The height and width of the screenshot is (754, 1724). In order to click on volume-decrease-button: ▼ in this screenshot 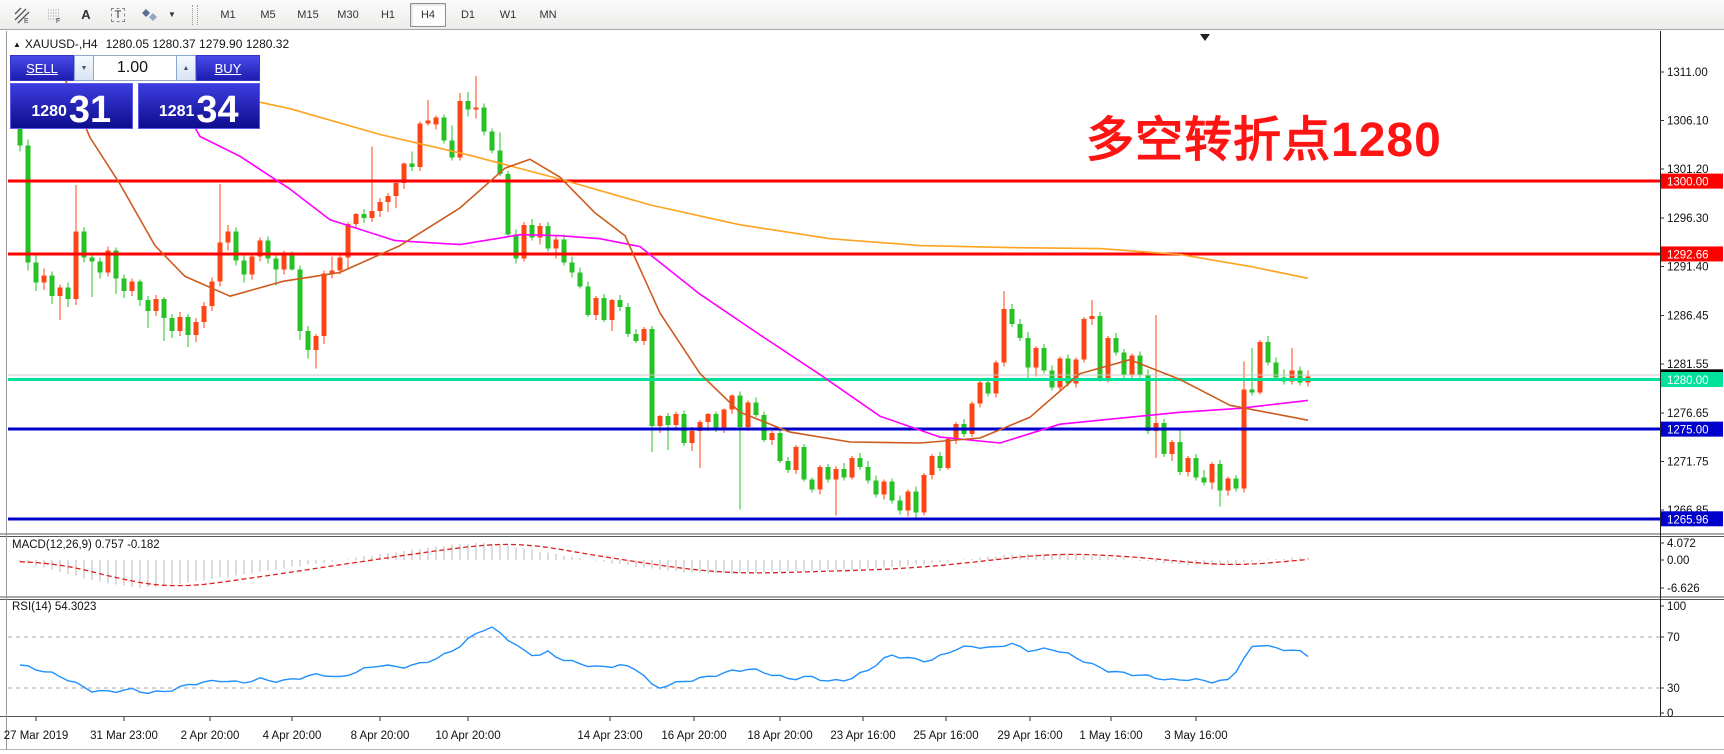, I will do `click(84, 68)`.